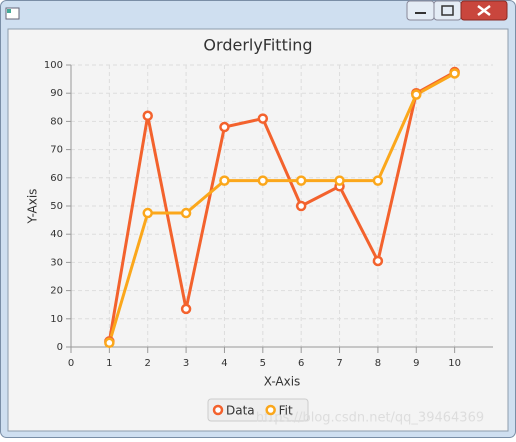 This screenshot has height=442, width=516. I want to click on legend, so click(258, 410).